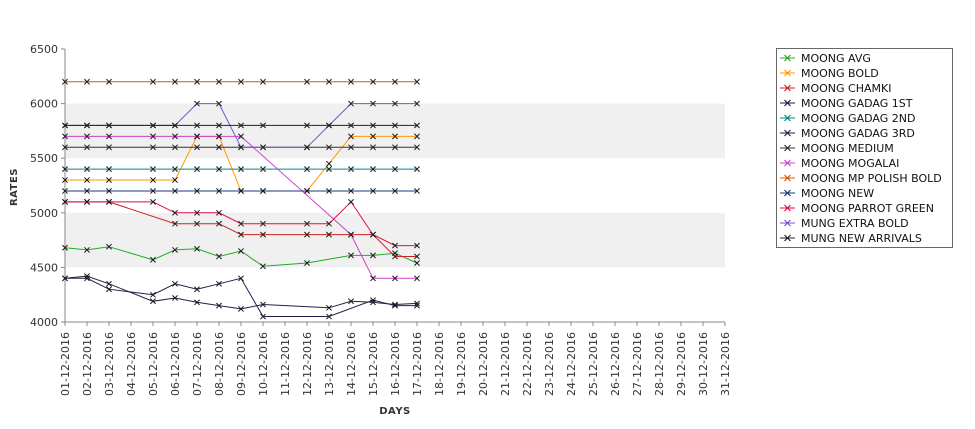 The width and height of the screenshot is (975, 429). What do you see at coordinates (241, 256) in the screenshot?
I see `series-moong-avg` at bounding box center [241, 256].